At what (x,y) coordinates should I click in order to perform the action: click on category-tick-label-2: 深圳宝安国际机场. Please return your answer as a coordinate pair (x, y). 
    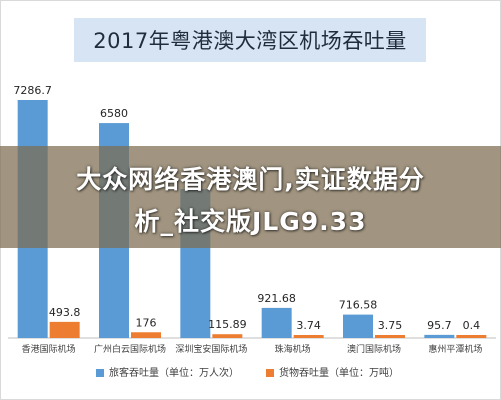
    Looking at the image, I should click on (211, 349).